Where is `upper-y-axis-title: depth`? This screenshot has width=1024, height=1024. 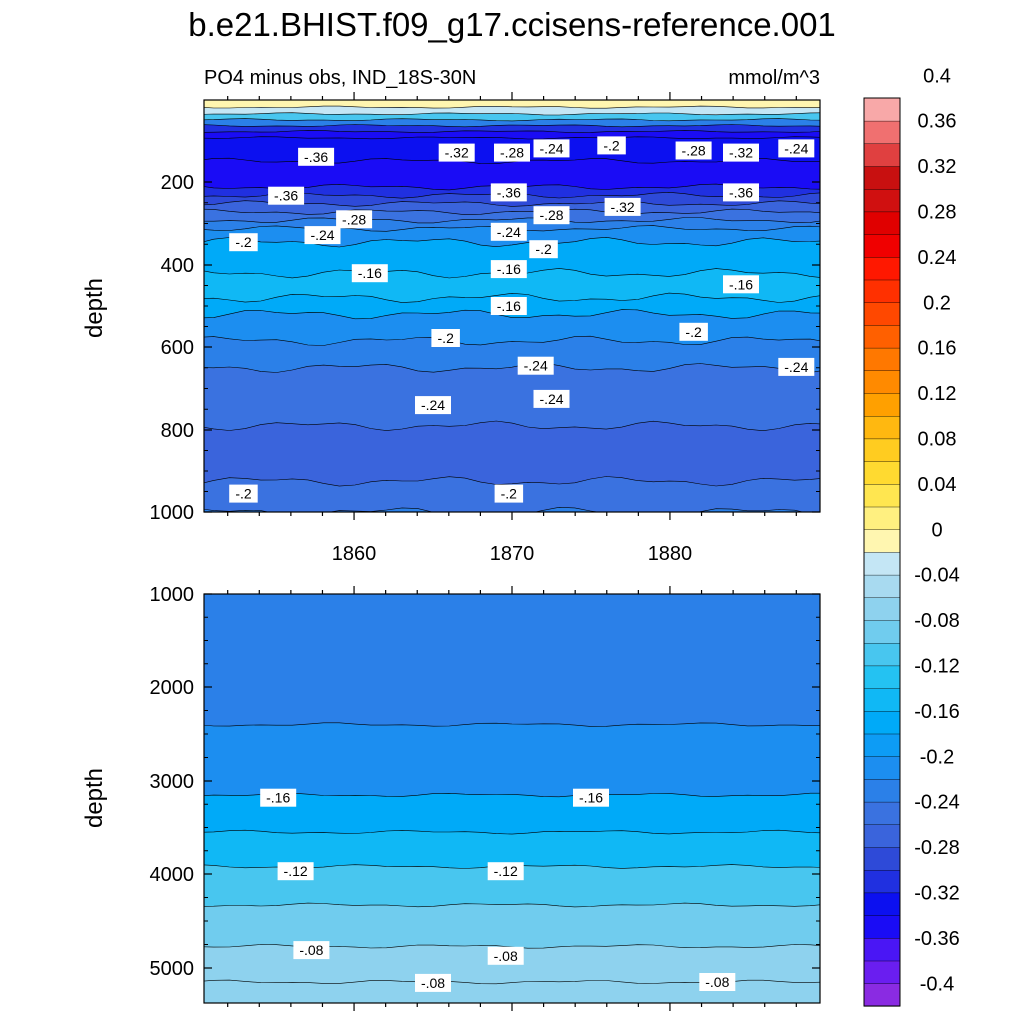
upper-y-axis-title: depth is located at coordinates (94, 308).